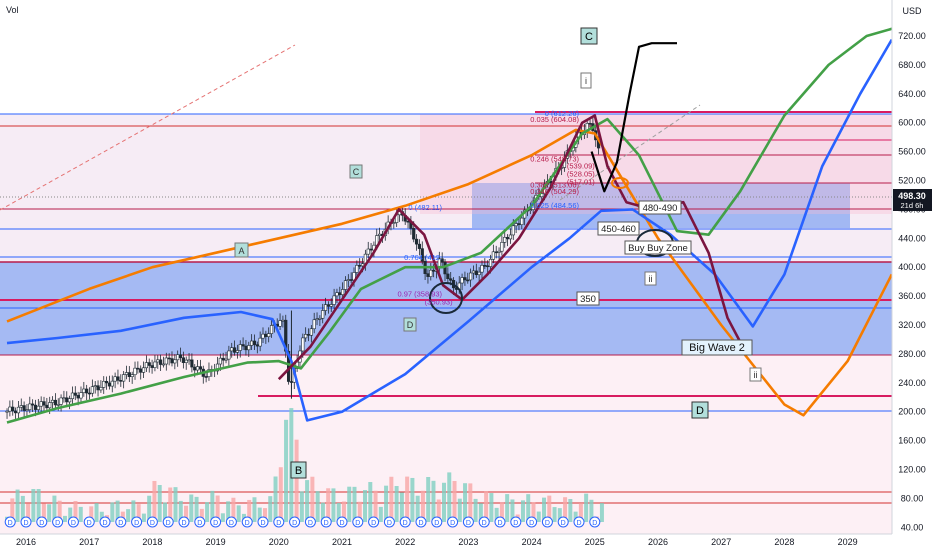 The image size is (932, 550). Describe the element at coordinates (279, 542) in the screenshot. I see `x-tick-2020: 2020` at that location.